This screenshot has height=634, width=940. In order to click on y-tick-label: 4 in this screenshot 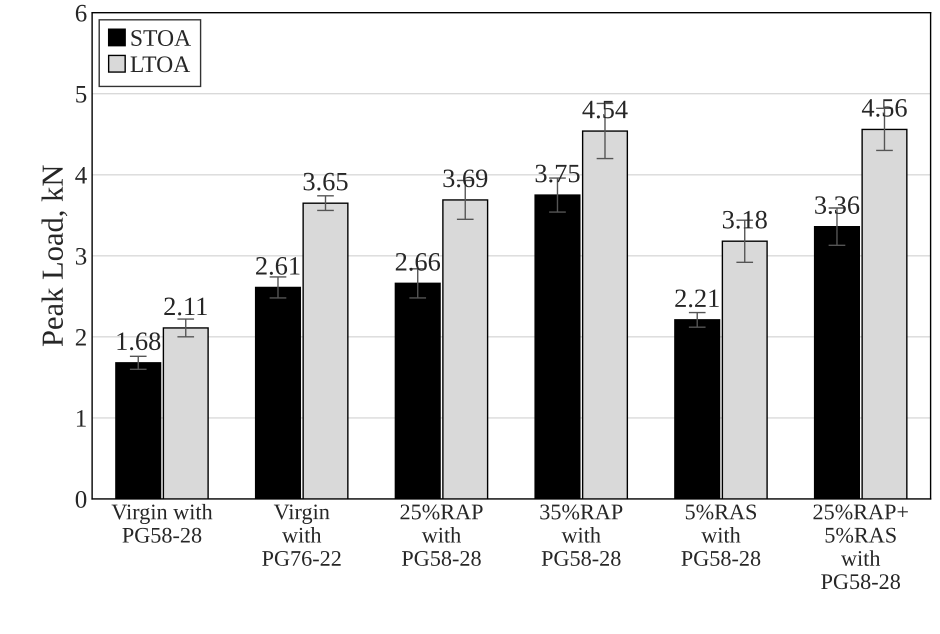, I will do `click(81, 175)`.